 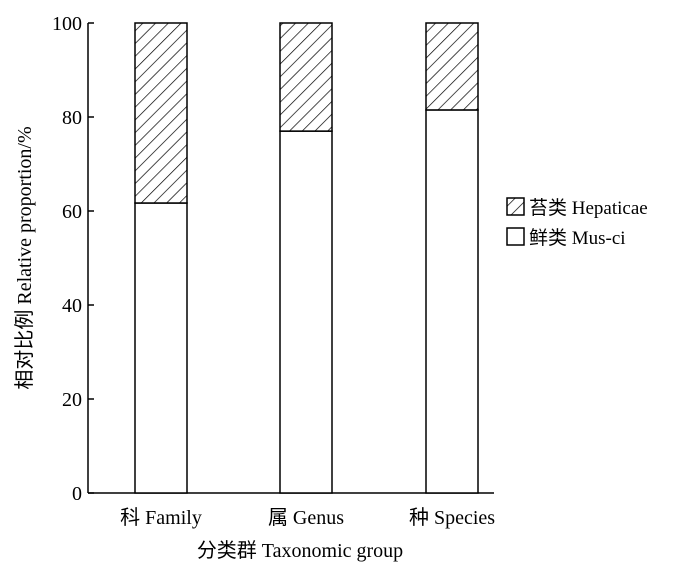 What do you see at coordinates (24, 257) in the screenshot?
I see `y-axis-label: 相对比例 Relative proportion/%` at bounding box center [24, 257].